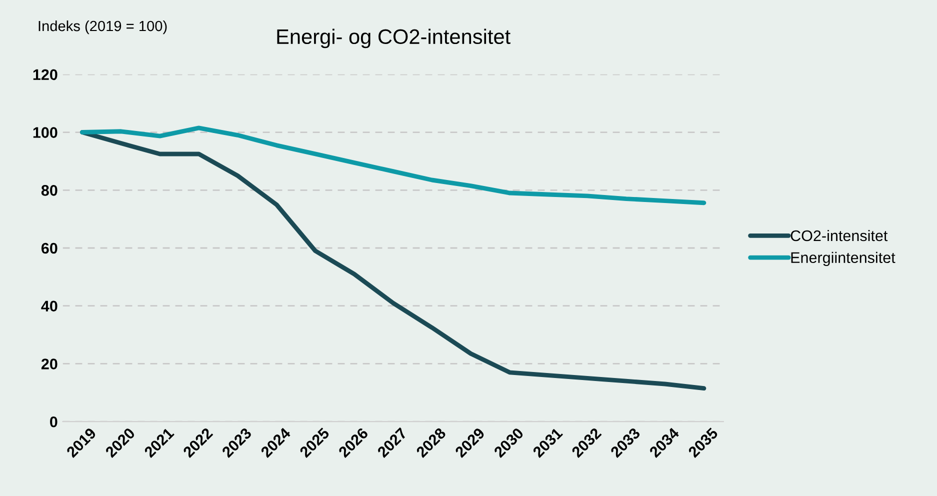 This screenshot has height=496, width=937. Describe the element at coordinates (393, 166) in the screenshot. I see `line-series` at that location.